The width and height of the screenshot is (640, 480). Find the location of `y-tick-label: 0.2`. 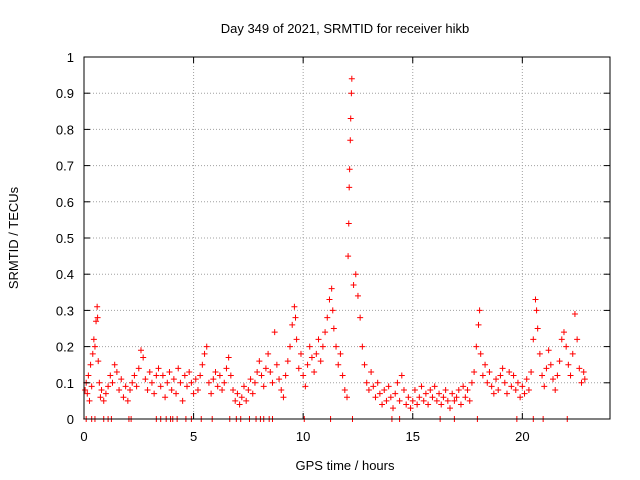

y-tick-label: 0.2 is located at coordinates (65, 347).